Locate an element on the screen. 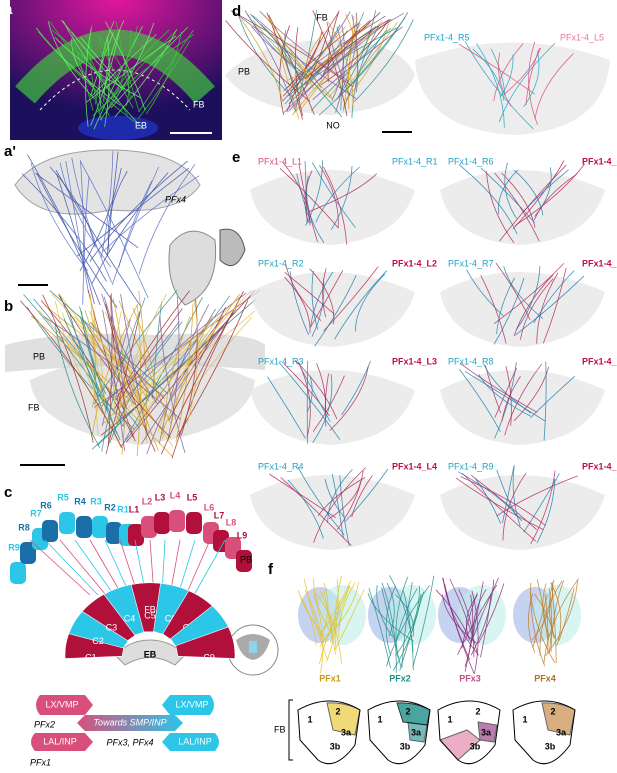  neuron-label: PFx1-4_L2 is located at coordinates (414, 263).